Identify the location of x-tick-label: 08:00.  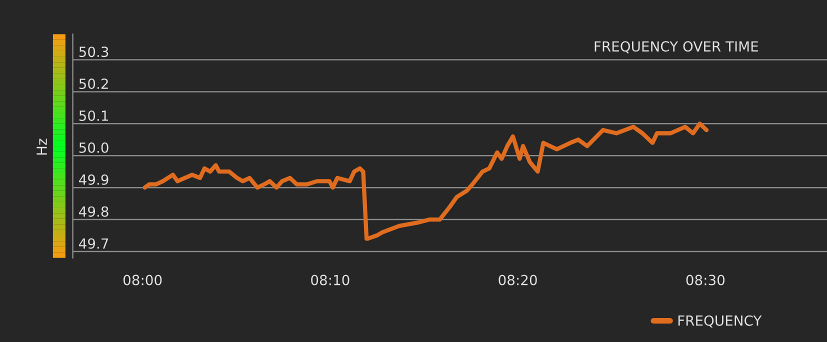
(142, 280).